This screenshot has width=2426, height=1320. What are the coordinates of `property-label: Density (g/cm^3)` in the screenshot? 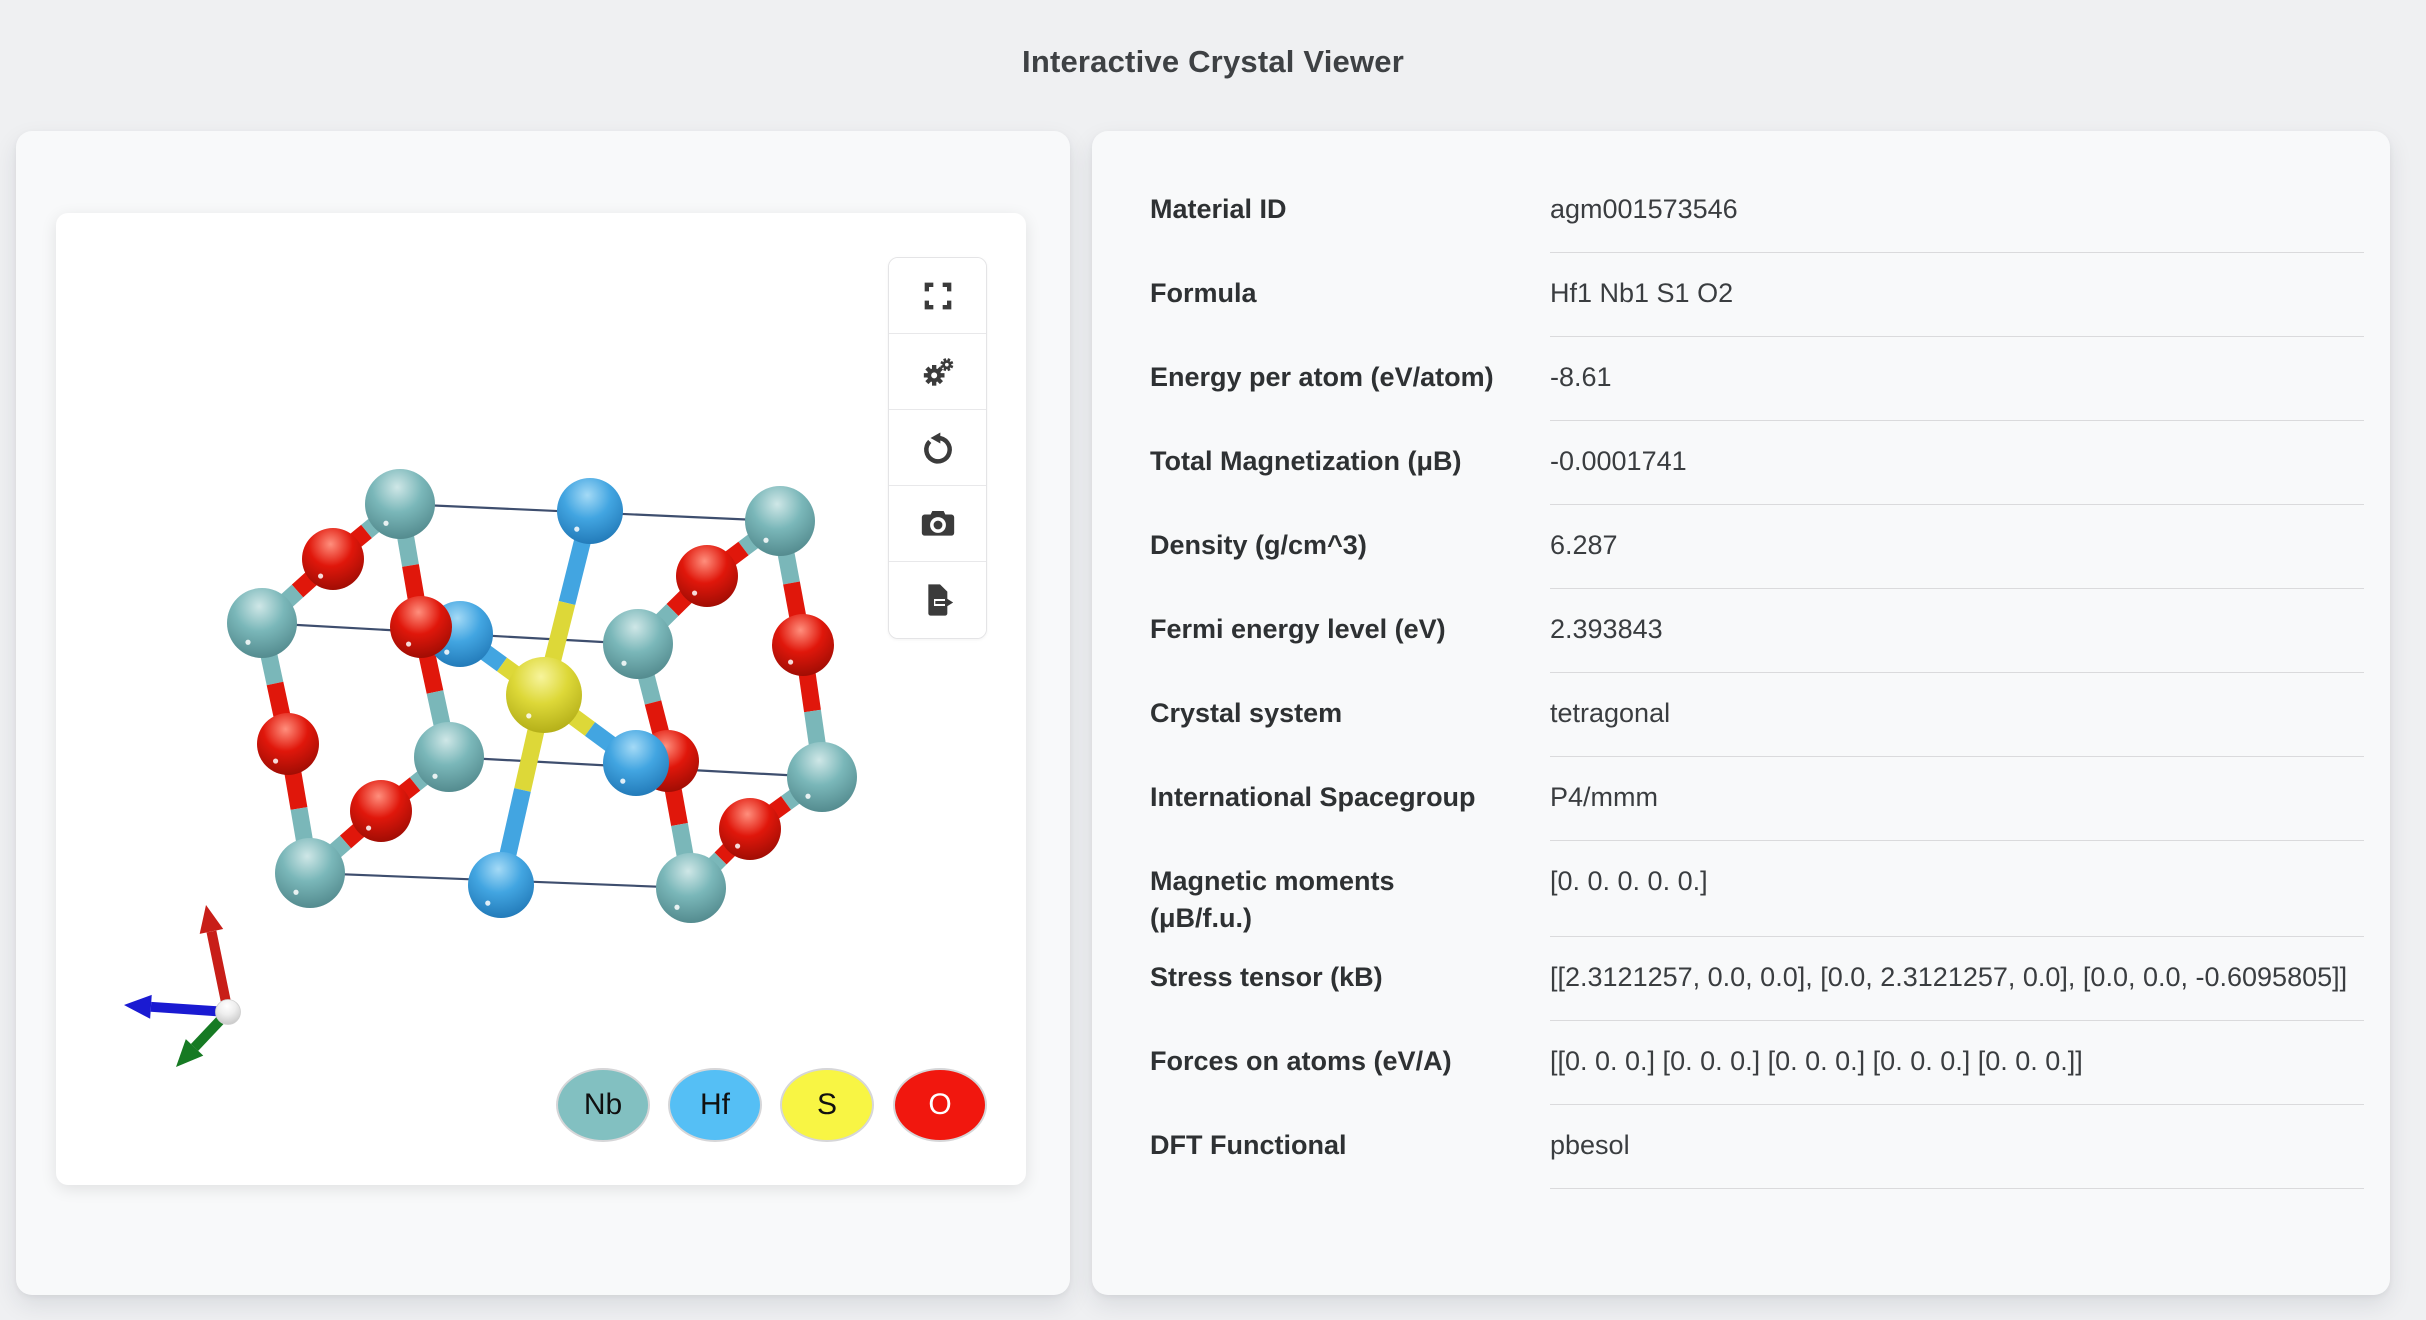 It's located at (1258, 545).